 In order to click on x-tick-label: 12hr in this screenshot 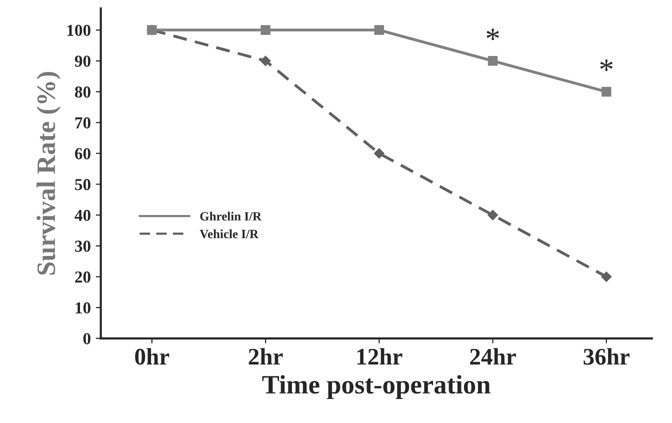, I will do `click(379, 356)`.